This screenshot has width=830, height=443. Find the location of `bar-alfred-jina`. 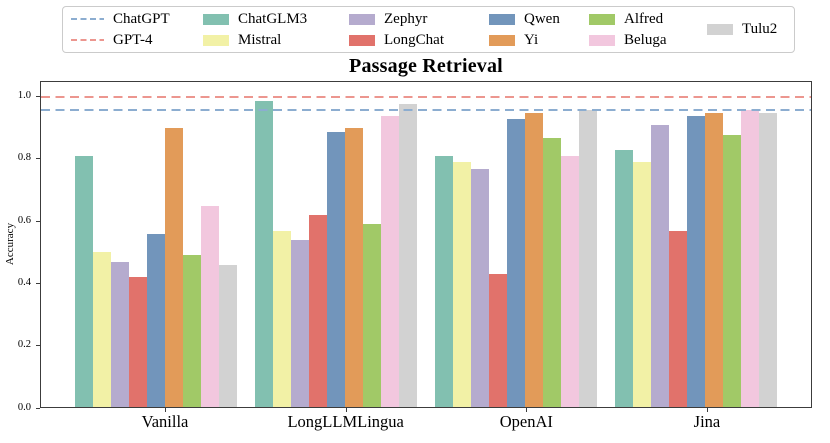

bar-alfred-jina is located at coordinates (732, 270).